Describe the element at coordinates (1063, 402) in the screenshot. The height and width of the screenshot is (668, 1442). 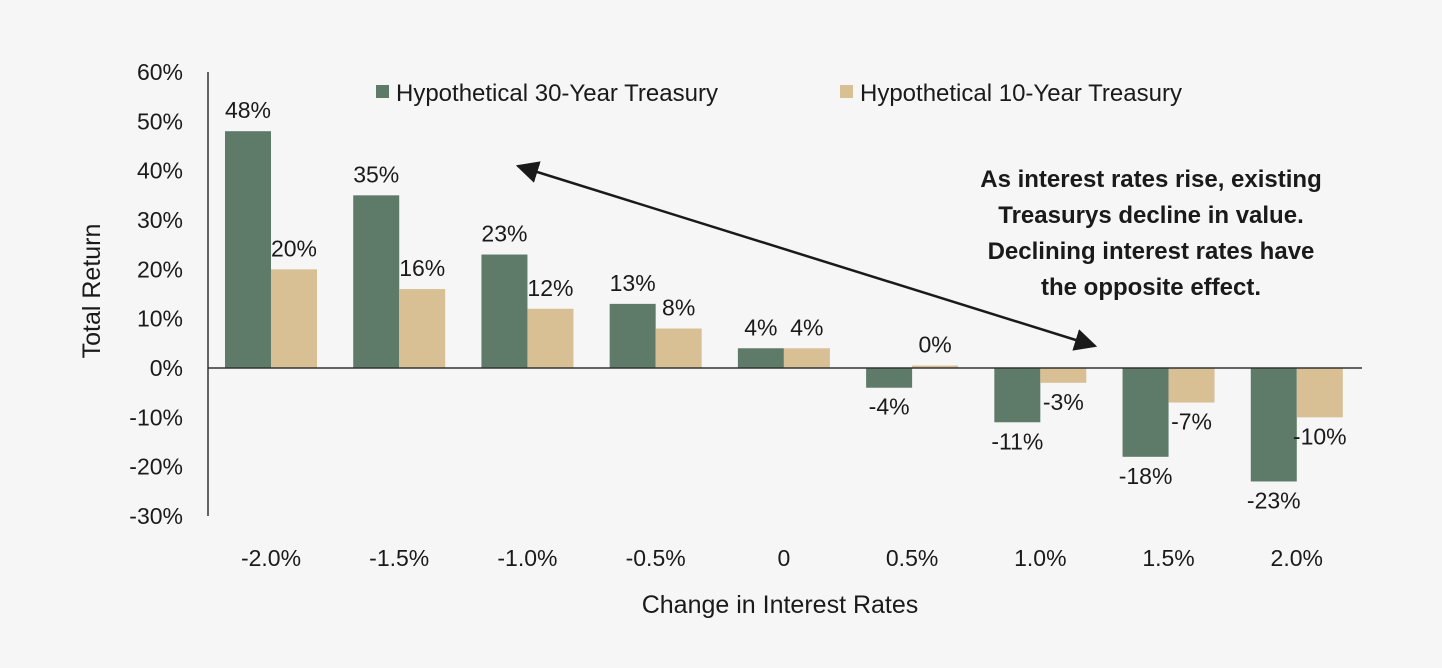
I see `data-label-10-year: -3%` at that location.